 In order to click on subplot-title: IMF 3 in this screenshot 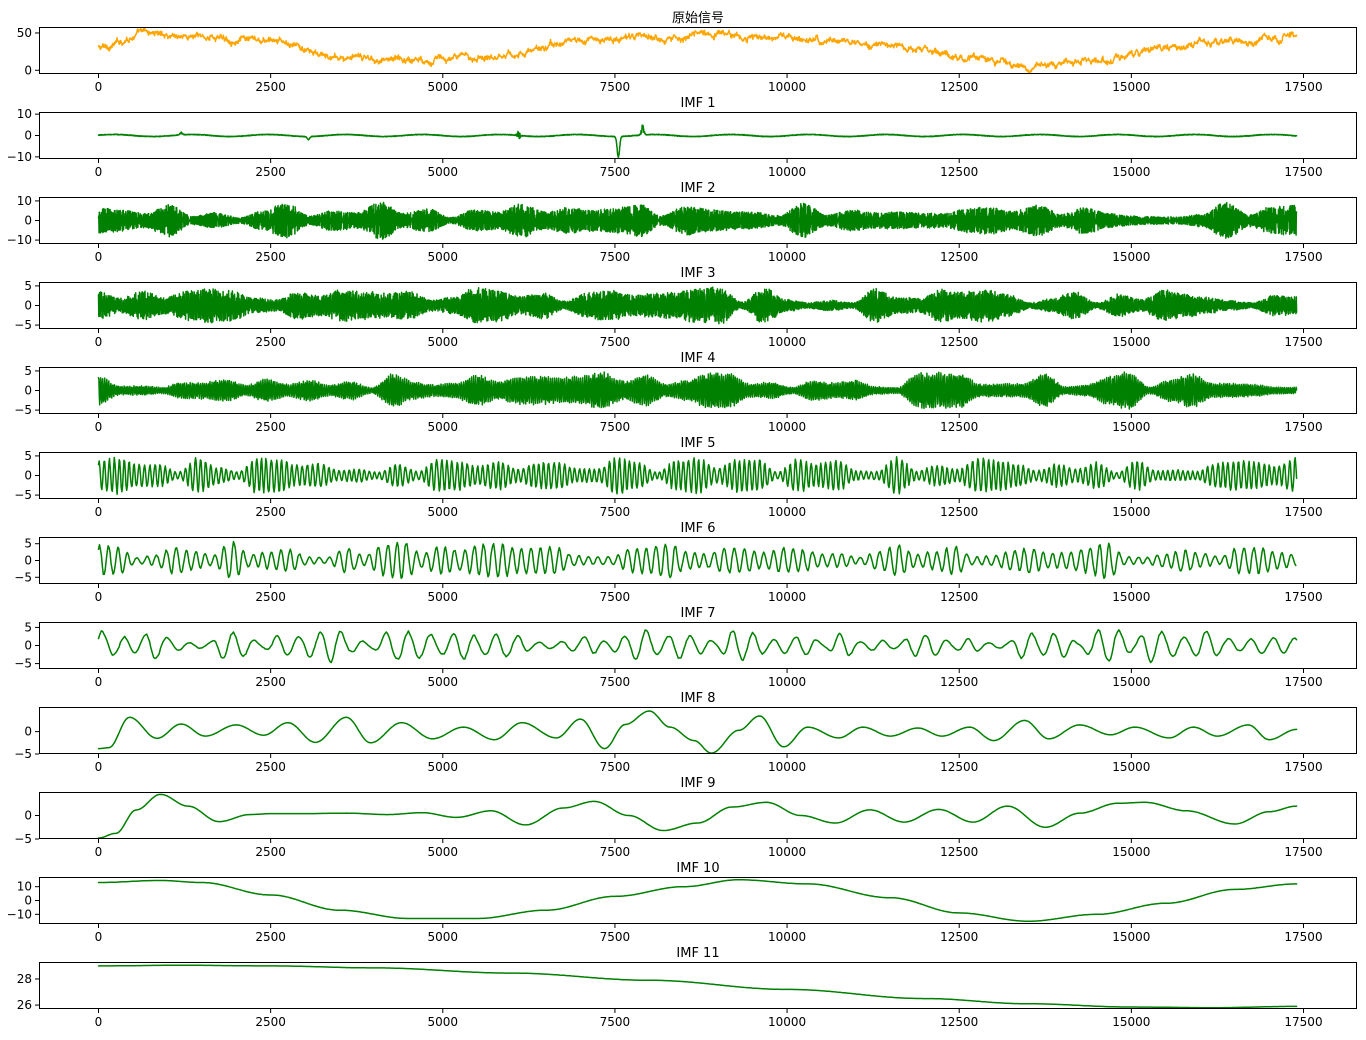, I will do `click(698, 273)`.